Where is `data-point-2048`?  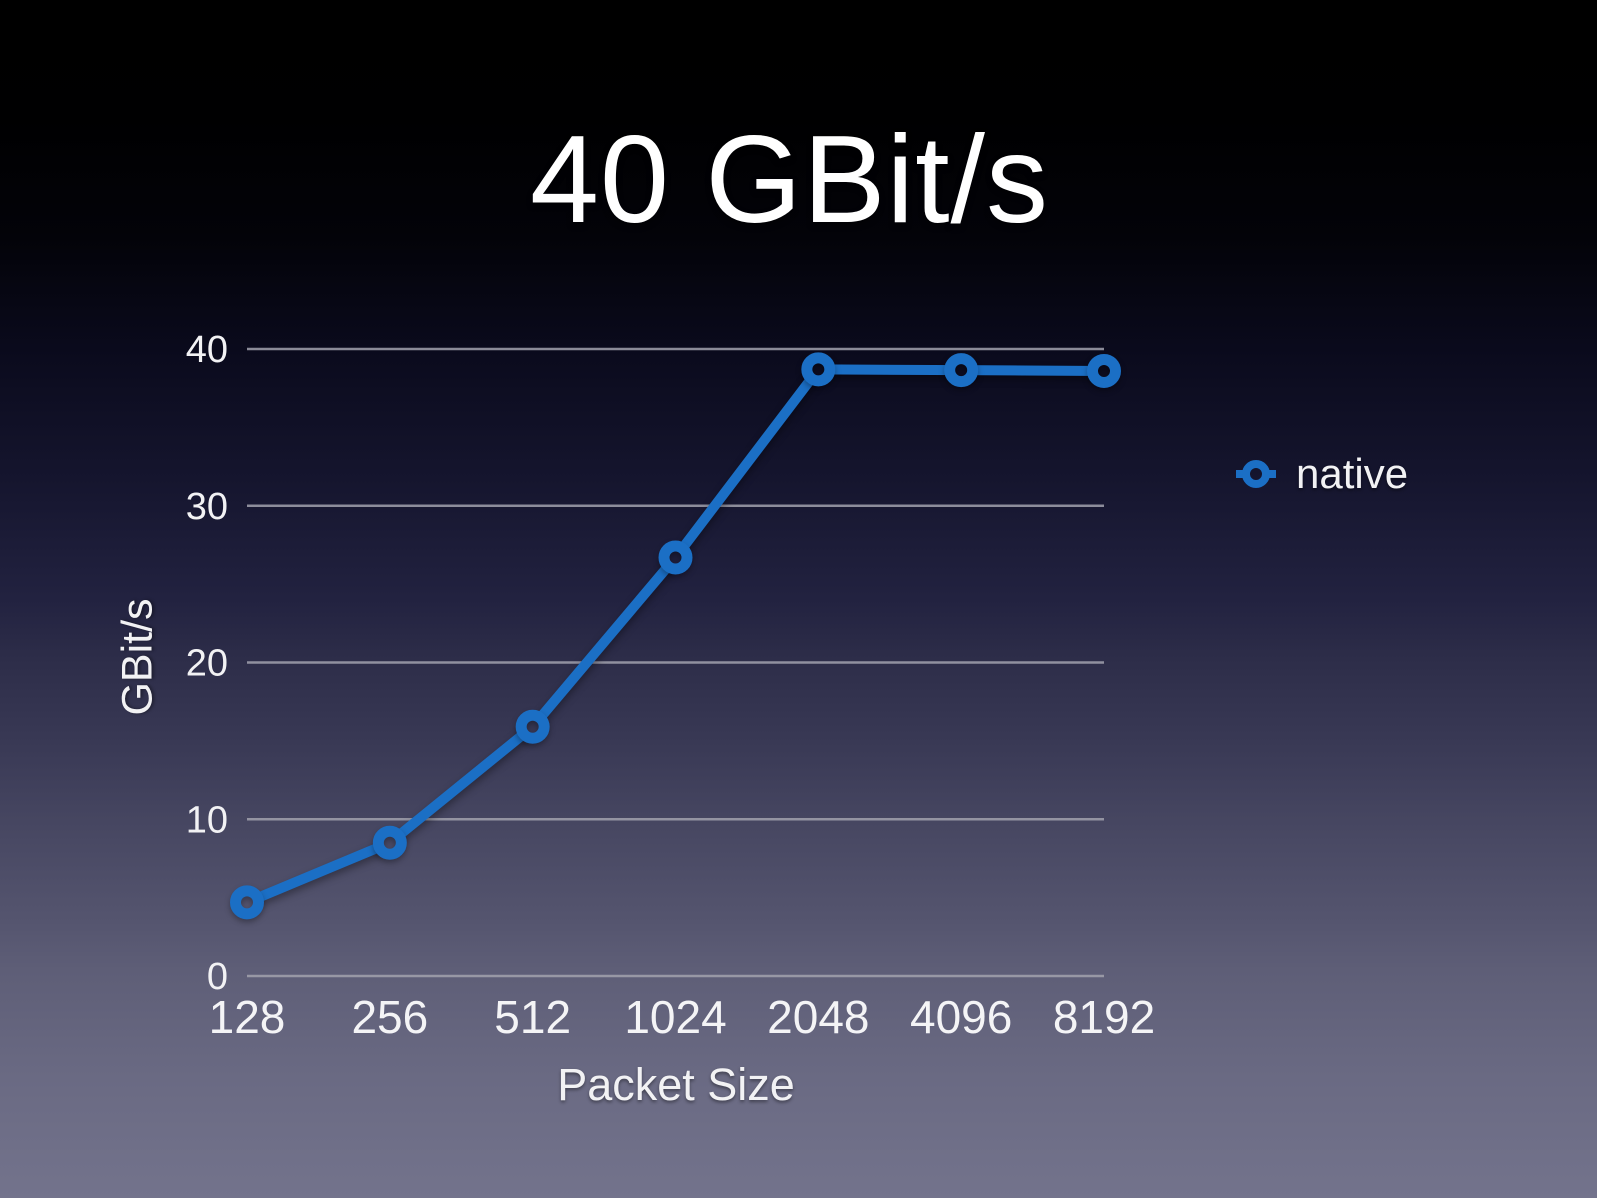 data-point-2048 is located at coordinates (818, 369).